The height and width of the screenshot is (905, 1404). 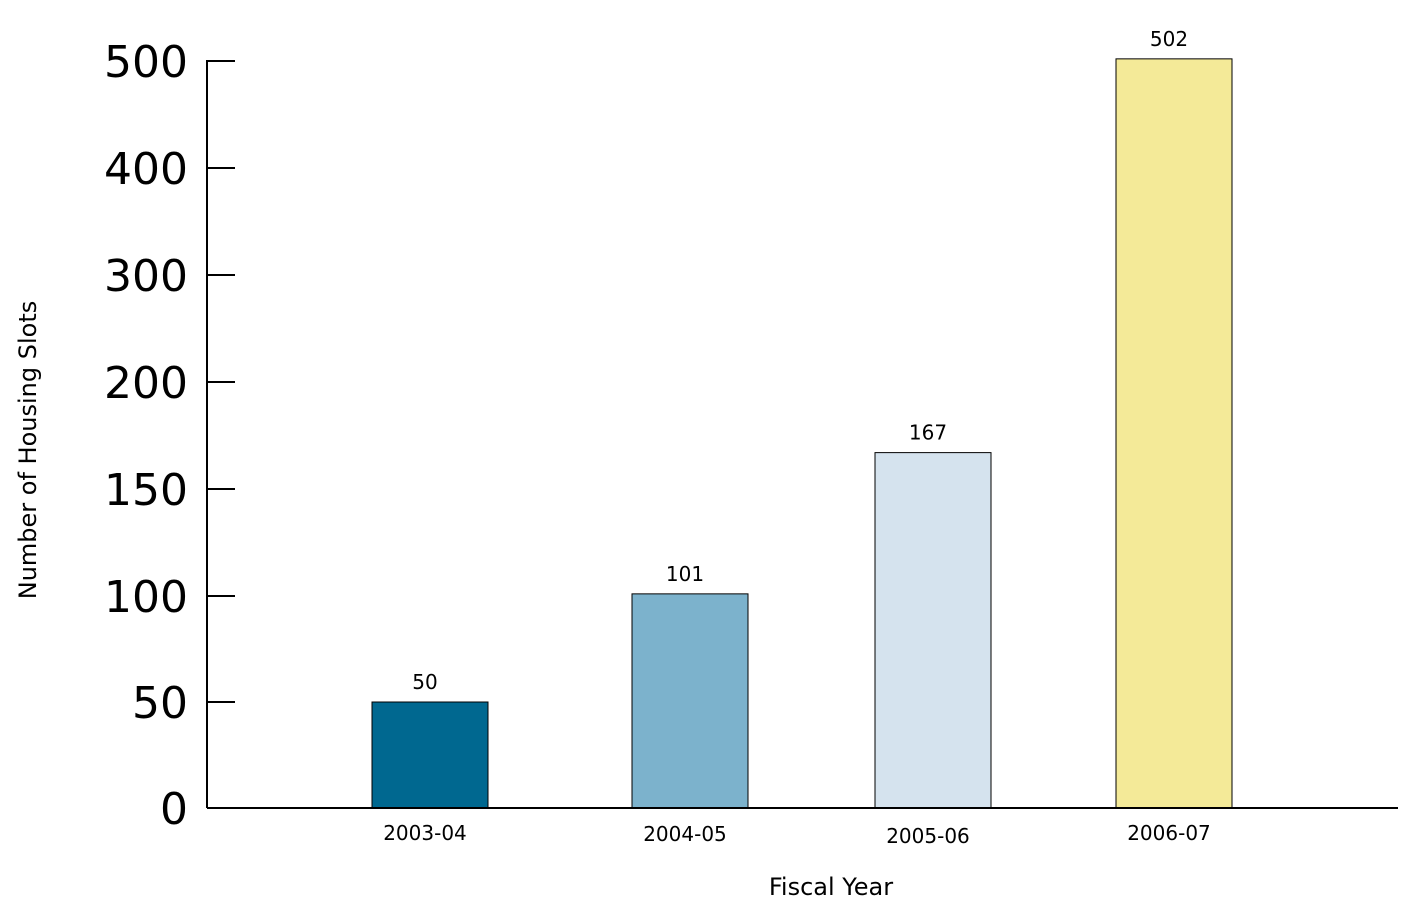 What do you see at coordinates (1169, 833) in the screenshot?
I see `x-tick-label: 2006-07` at bounding box center [1169, 833].